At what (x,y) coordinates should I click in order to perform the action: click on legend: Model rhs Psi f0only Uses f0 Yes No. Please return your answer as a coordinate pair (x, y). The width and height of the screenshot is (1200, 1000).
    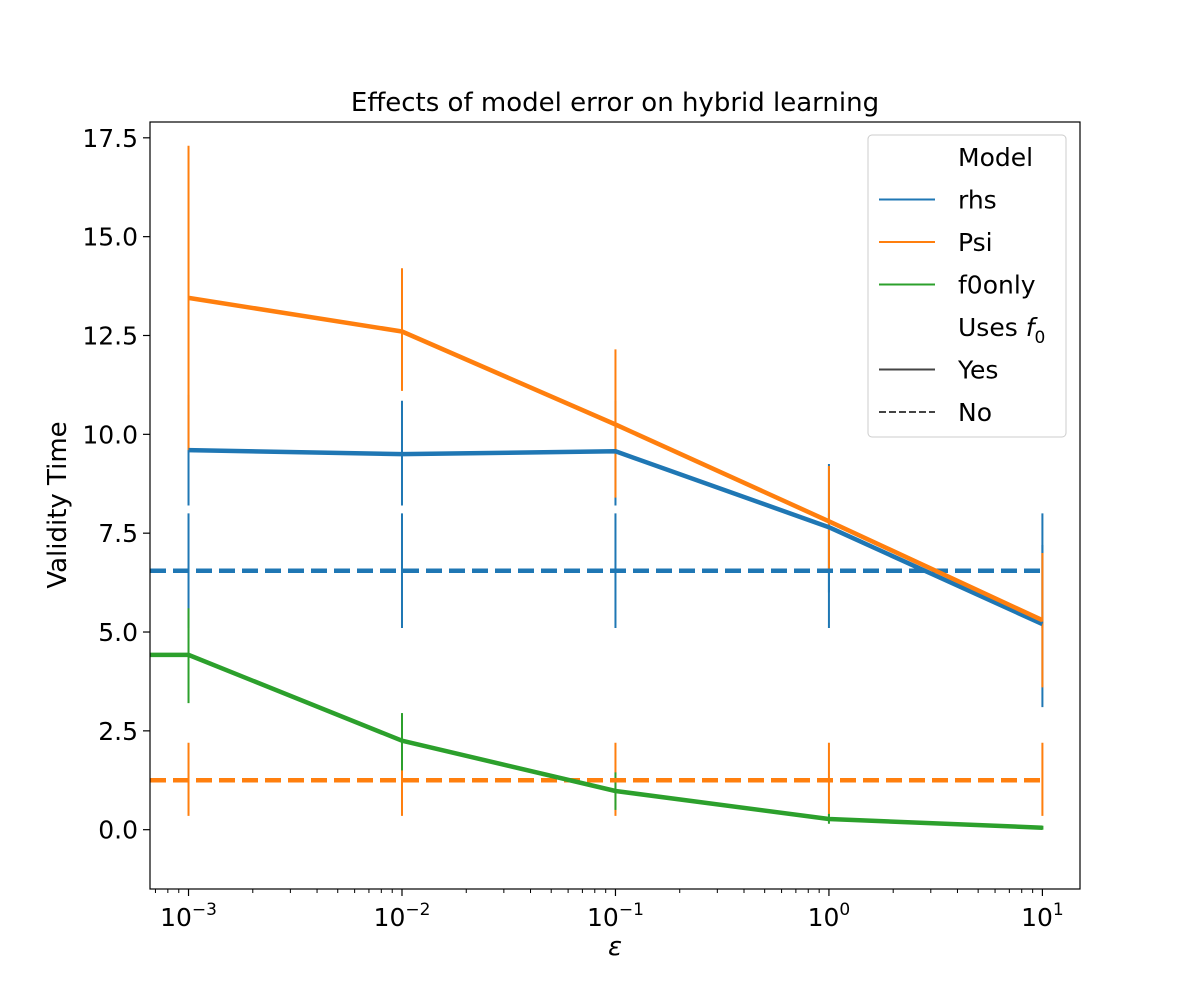
    Looking at the image, I should click on (967, 286).